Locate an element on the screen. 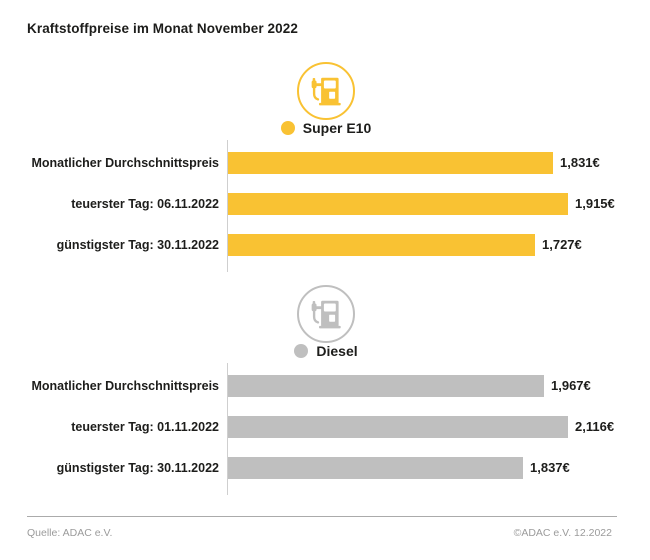 The height and width of the screenshot is (560, 650). value-label: 1,831€ is located at coordinates (580, 162).